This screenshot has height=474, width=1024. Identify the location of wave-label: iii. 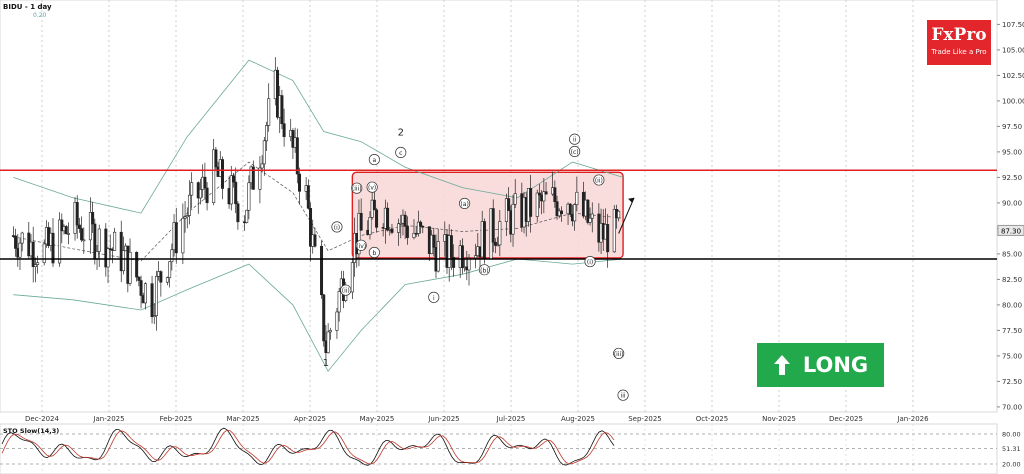
(623, 396).